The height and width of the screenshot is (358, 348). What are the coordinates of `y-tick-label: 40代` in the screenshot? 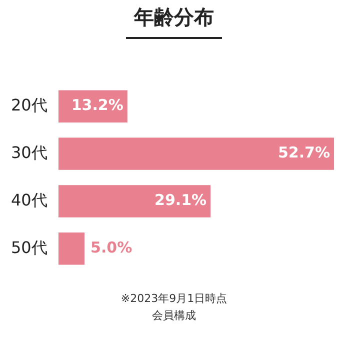 It's located at (29, 200).